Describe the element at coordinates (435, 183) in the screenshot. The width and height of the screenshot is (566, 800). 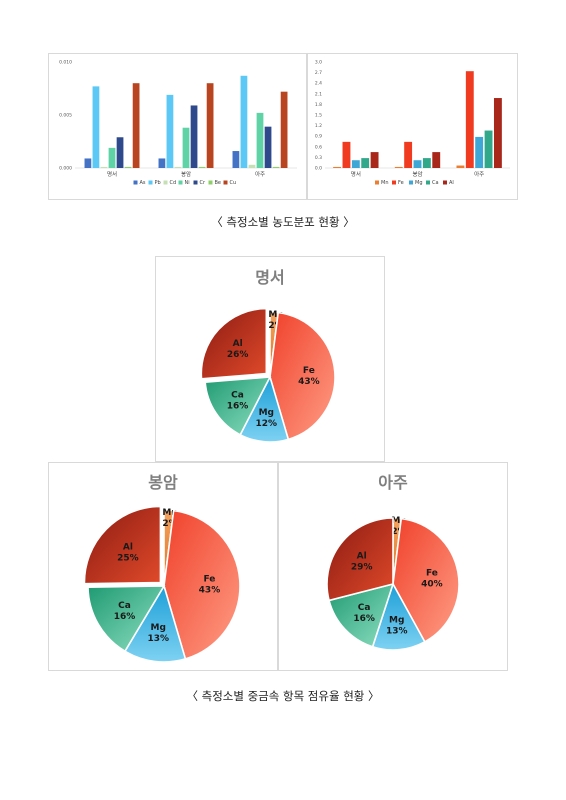
I see `legend-label-ca: Ca` at that location.